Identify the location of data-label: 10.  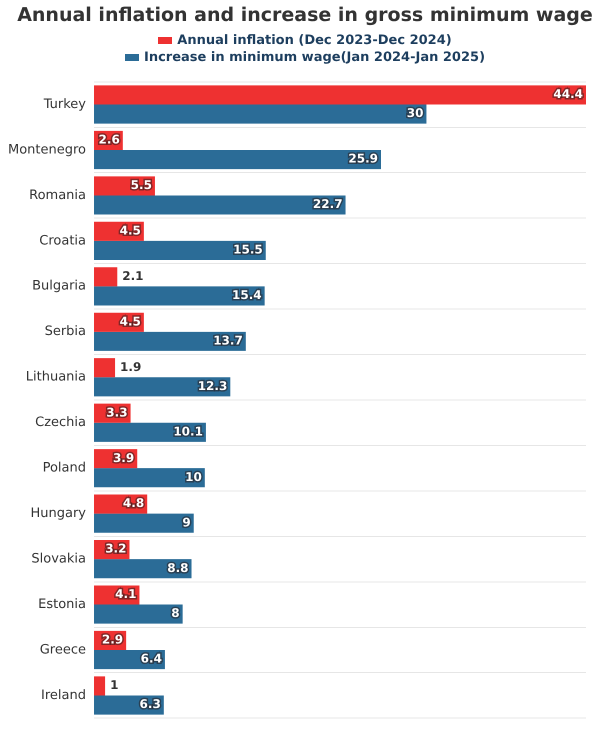
(193, 477).